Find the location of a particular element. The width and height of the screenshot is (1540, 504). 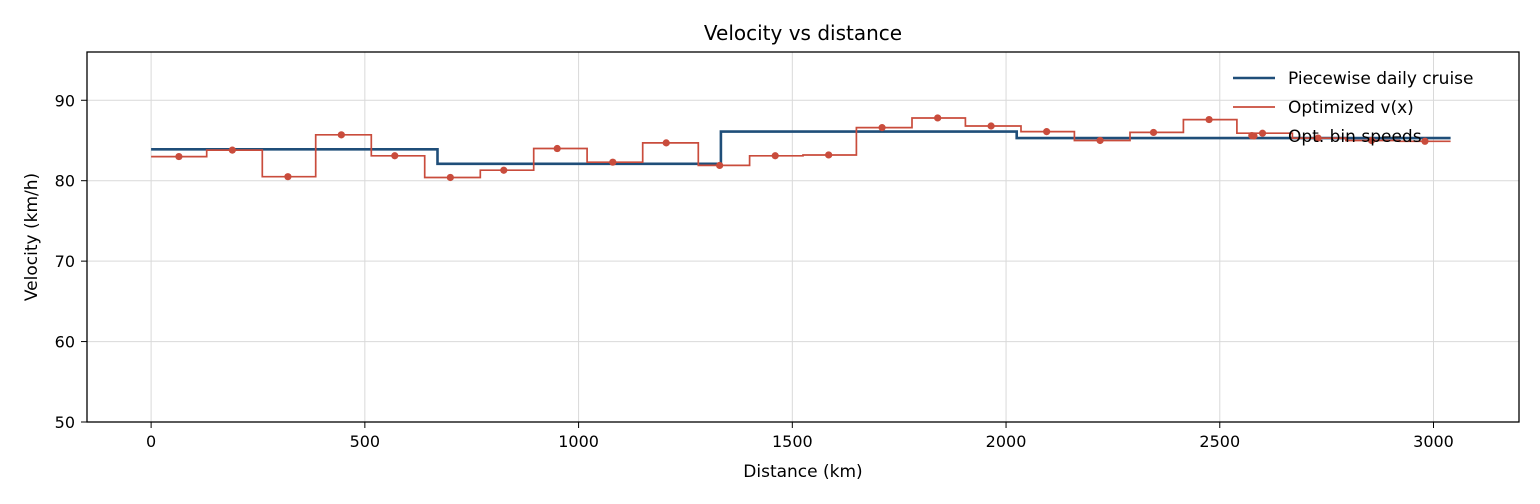

series-line-optimized-v is located at coordinates (801, 148).